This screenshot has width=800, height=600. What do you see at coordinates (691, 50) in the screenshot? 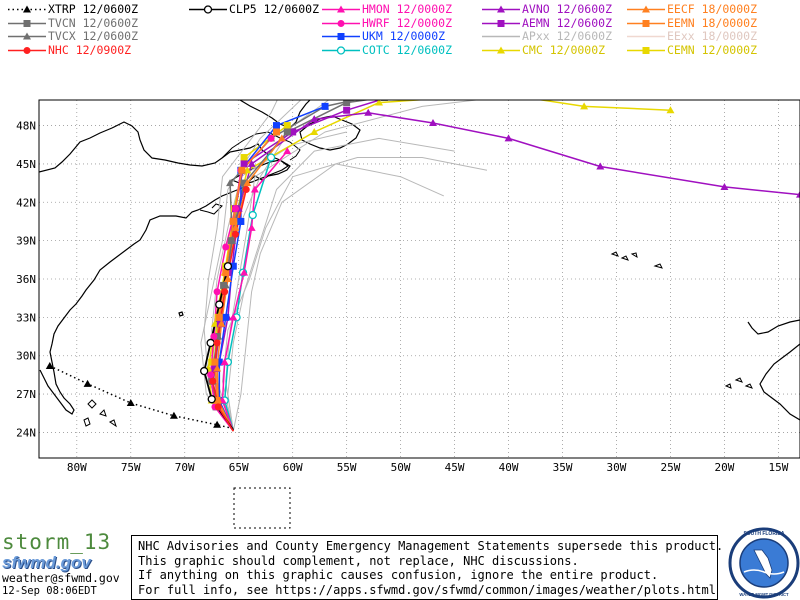
I see `legend-item-cemn: CEMN 12/0000Z` at bounding box center [691, 50].